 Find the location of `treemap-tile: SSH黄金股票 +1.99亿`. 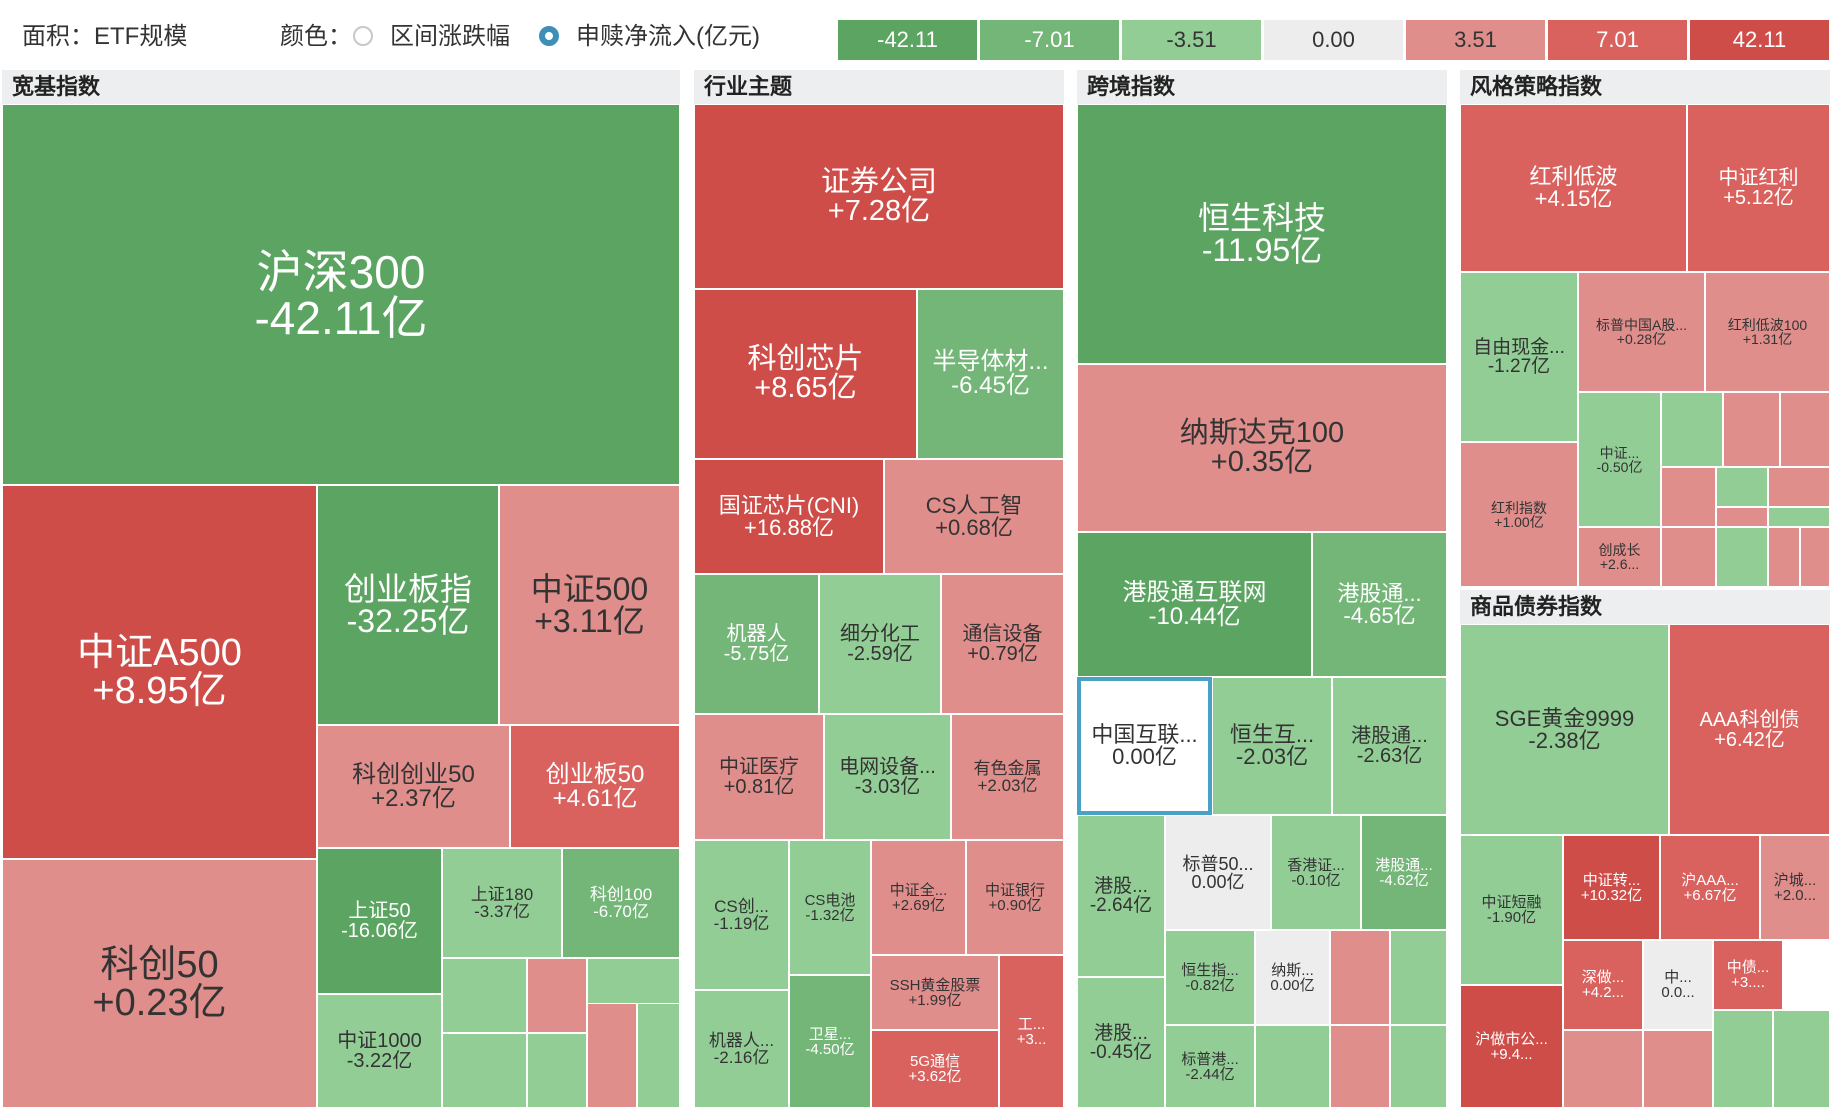

treemap-tile: SSH黄金股票 +1.99亿 is located at coordinates (935, 992).